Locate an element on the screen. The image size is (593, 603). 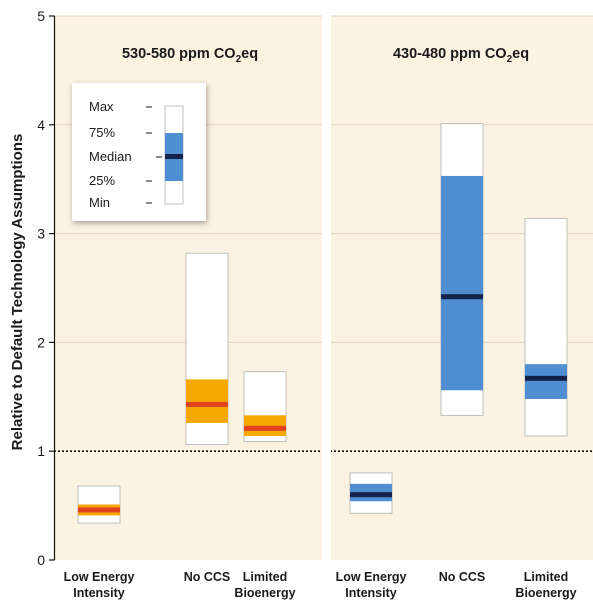
panel-2-title-main: 430-480 ppm CO is located at coordinates (450, 54).